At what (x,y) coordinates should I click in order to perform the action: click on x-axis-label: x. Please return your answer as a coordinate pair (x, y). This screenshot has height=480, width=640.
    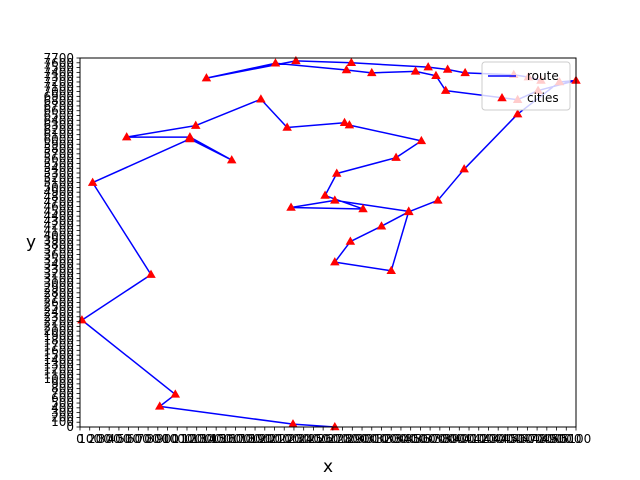
    Looking at the image, I should click on (328, 467).